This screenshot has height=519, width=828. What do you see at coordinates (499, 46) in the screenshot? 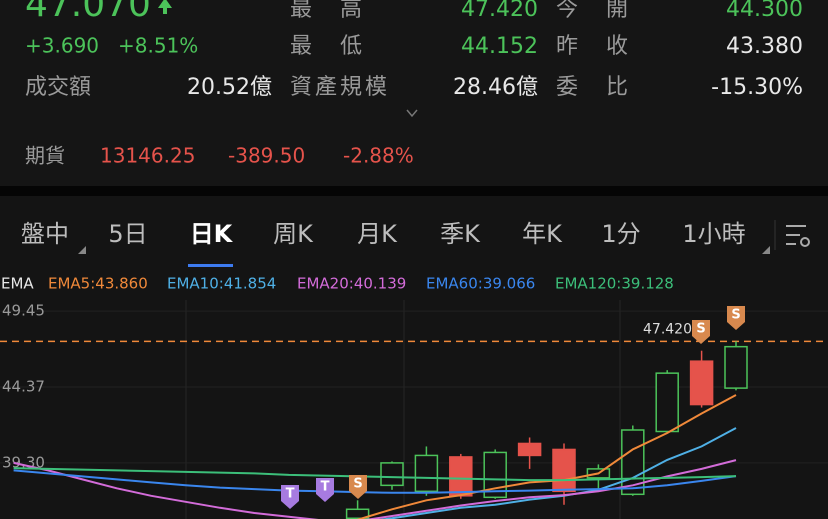
I see `value: 44.152` at bounding box center [499, 46].